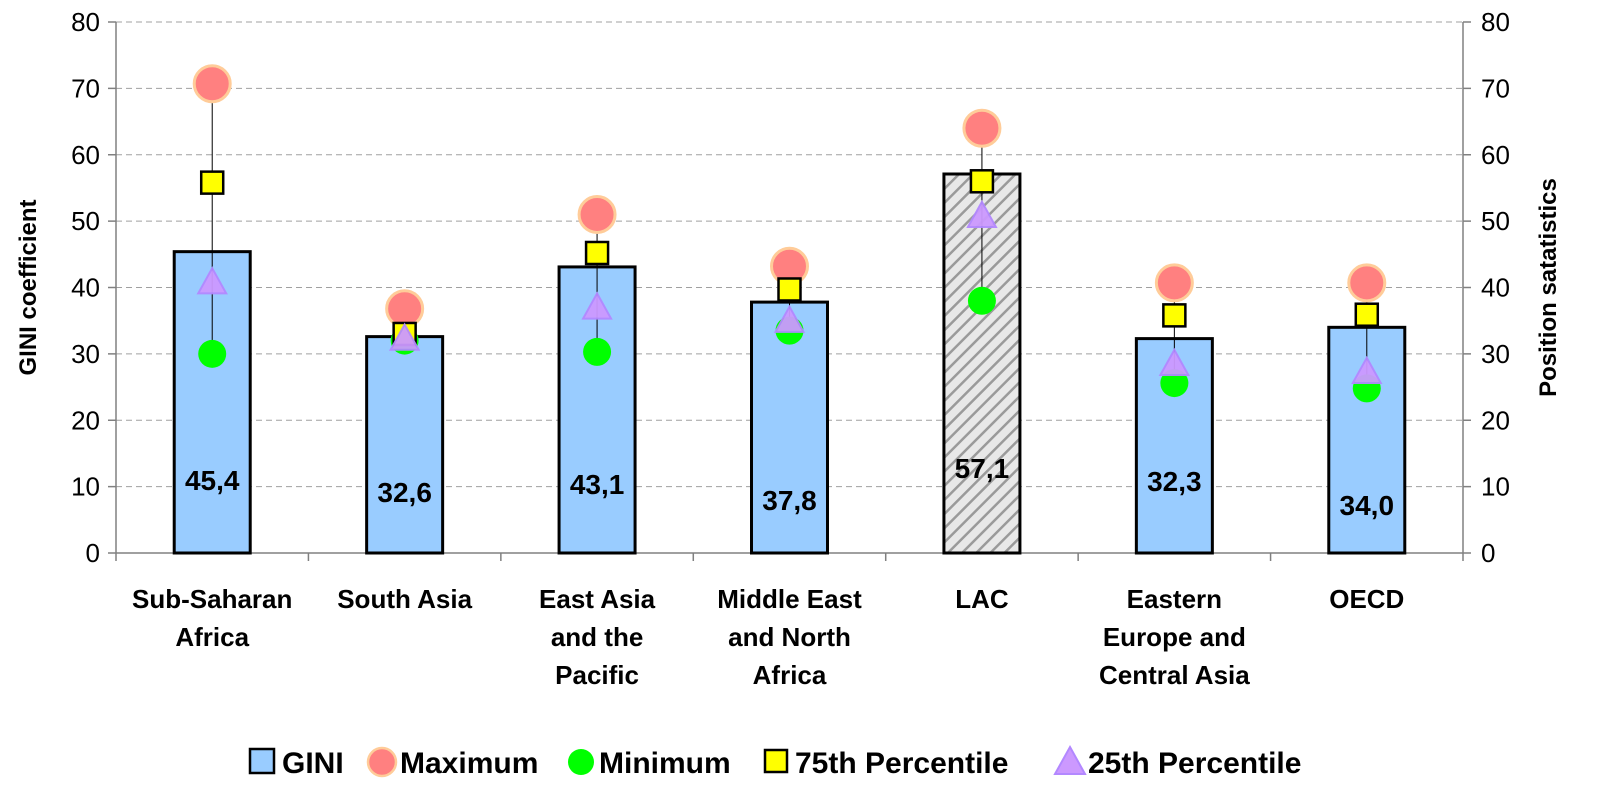 The width and height of the screenshot is (1602, 794). What do you see at coordinates (1367, 505) in the screenshot?
I see `bar-value-label: 34,0` at bounding box center [1367, 505].